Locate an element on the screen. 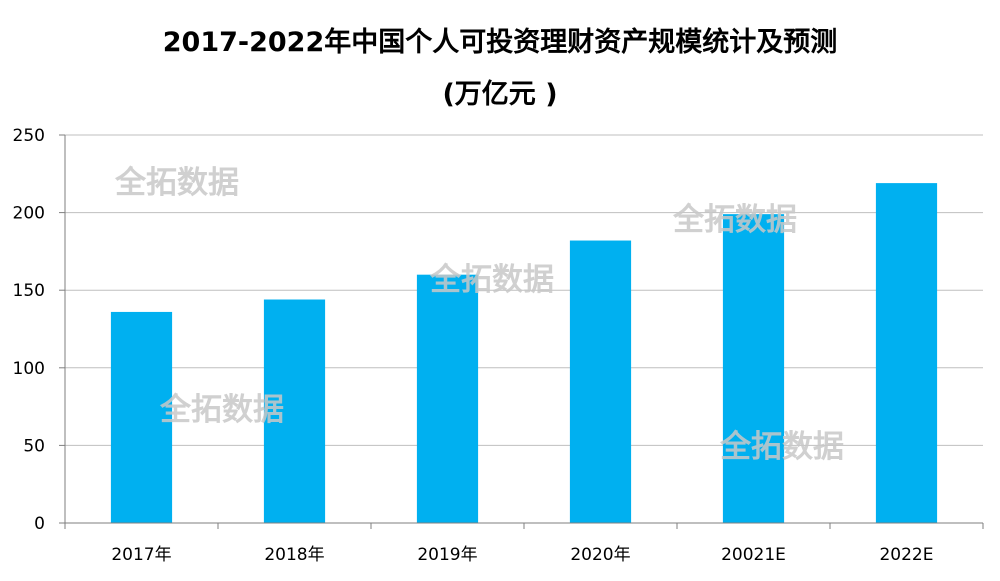 The height and width of the screenshot is (581, 1000). x-tick-label: 2022E is located at coordinates (906, 555).